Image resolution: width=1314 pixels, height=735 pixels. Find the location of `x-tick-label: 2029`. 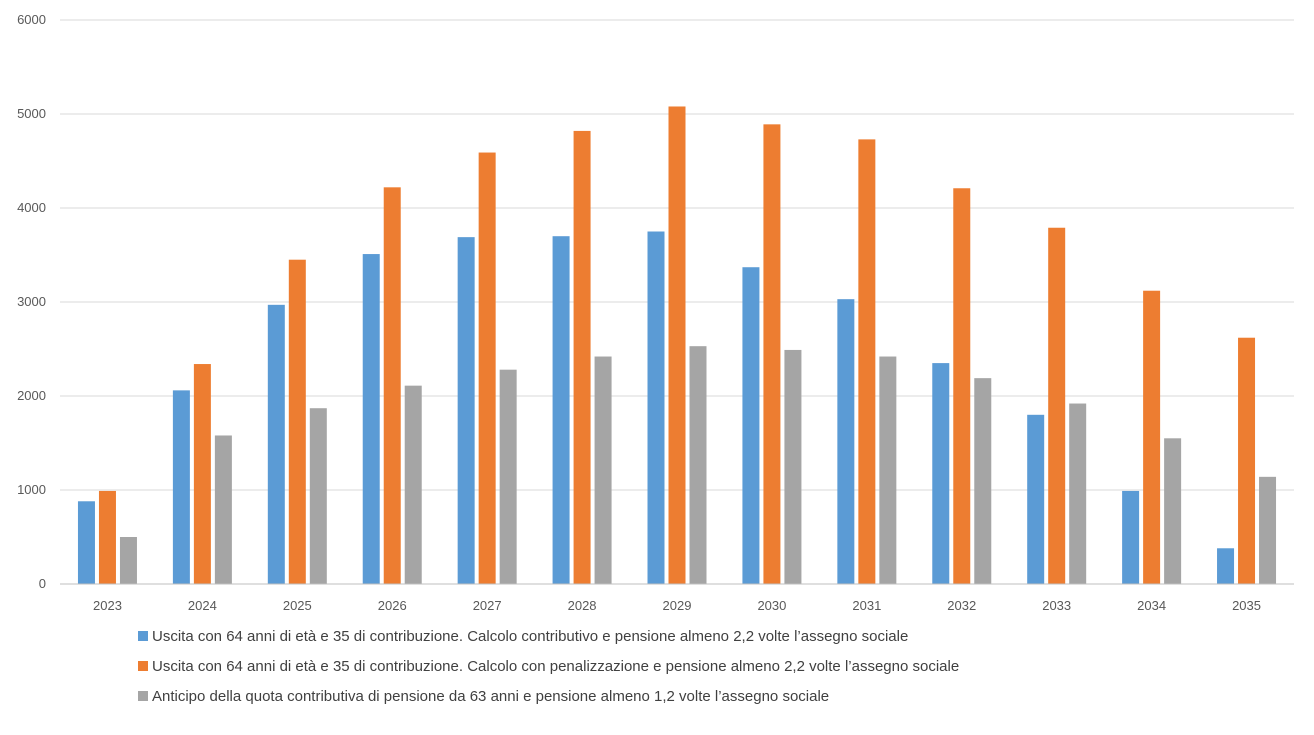

x-tick-label: 2029 is located at coordinates (677, 605).